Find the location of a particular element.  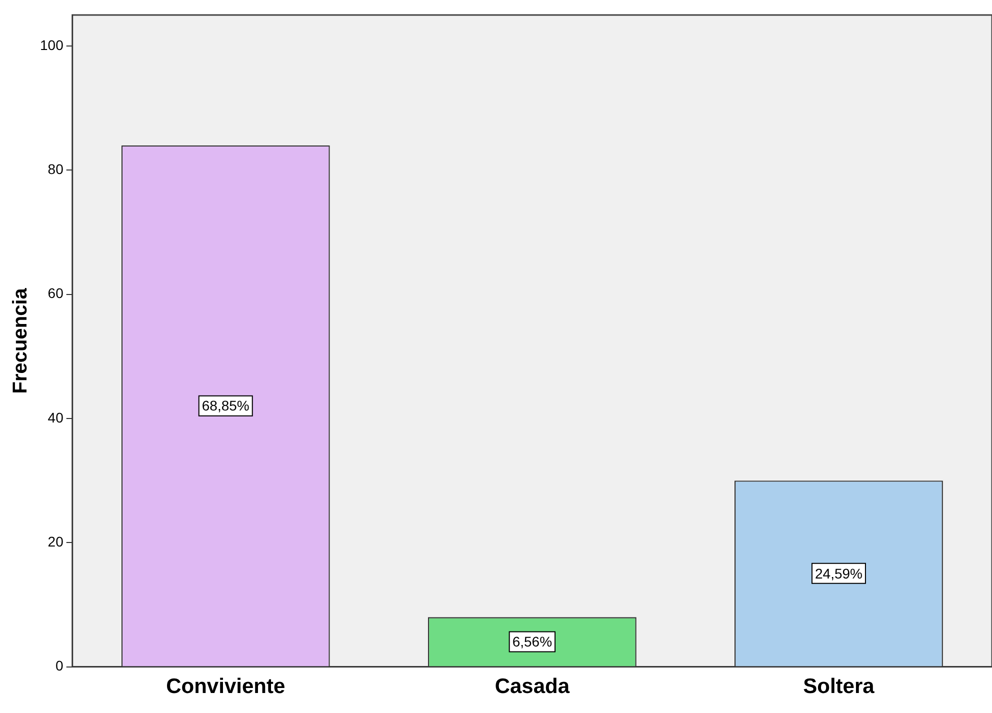

y-tick-label: 80 is located at coordinates (56, 169).